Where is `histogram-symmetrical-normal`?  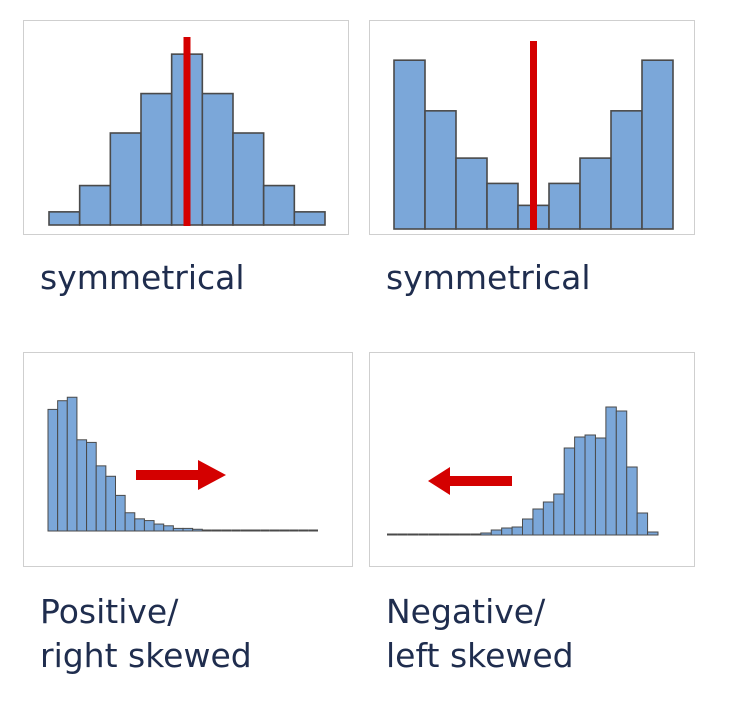 histogram-symmetrical-normal is located at coordinates (187, 131).